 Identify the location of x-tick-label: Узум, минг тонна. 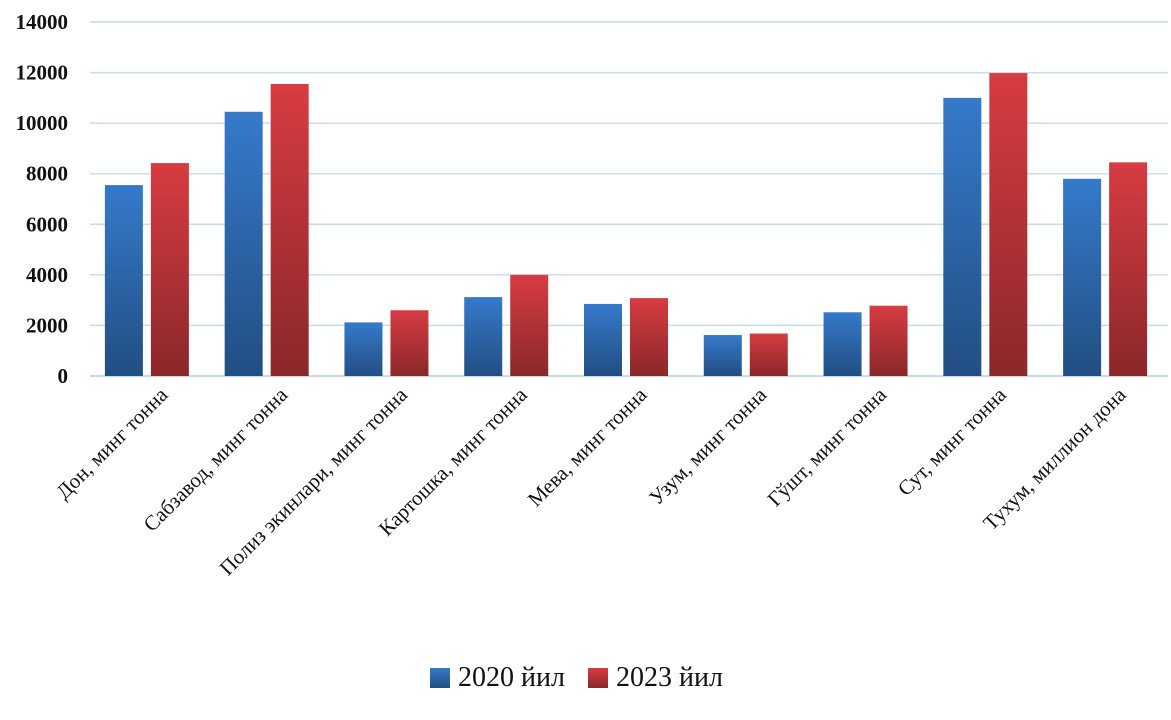
(708, 446).